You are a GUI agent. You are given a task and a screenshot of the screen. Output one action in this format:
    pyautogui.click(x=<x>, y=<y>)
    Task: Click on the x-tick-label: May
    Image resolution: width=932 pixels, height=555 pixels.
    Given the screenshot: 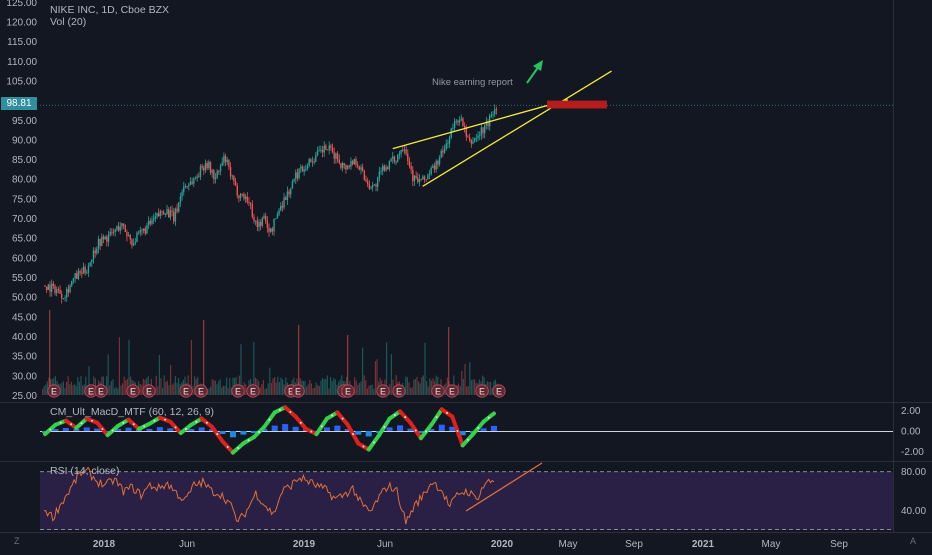 What is the action you would take?
    pyautogui.click(x=771, y=544)
    